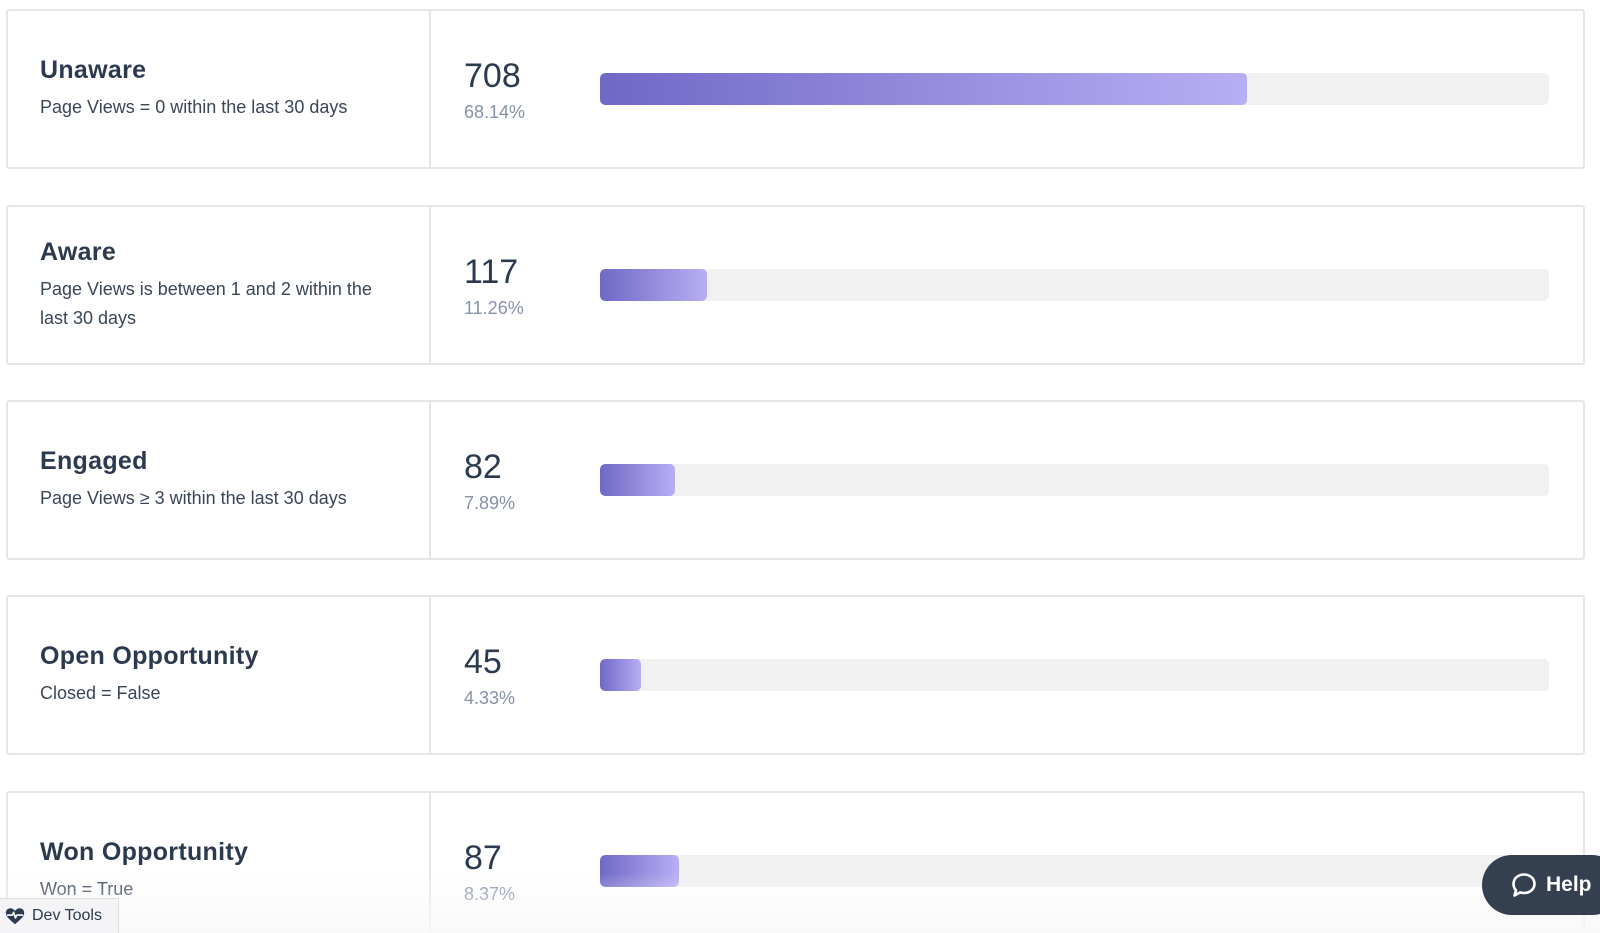 Image resolution: width=1600 pixels, height=933 pixels. What do you see at coordinates (149, 656) in the screenshot?
I see `stage-name: Open Opportunity` at bounding box center [149, 656].